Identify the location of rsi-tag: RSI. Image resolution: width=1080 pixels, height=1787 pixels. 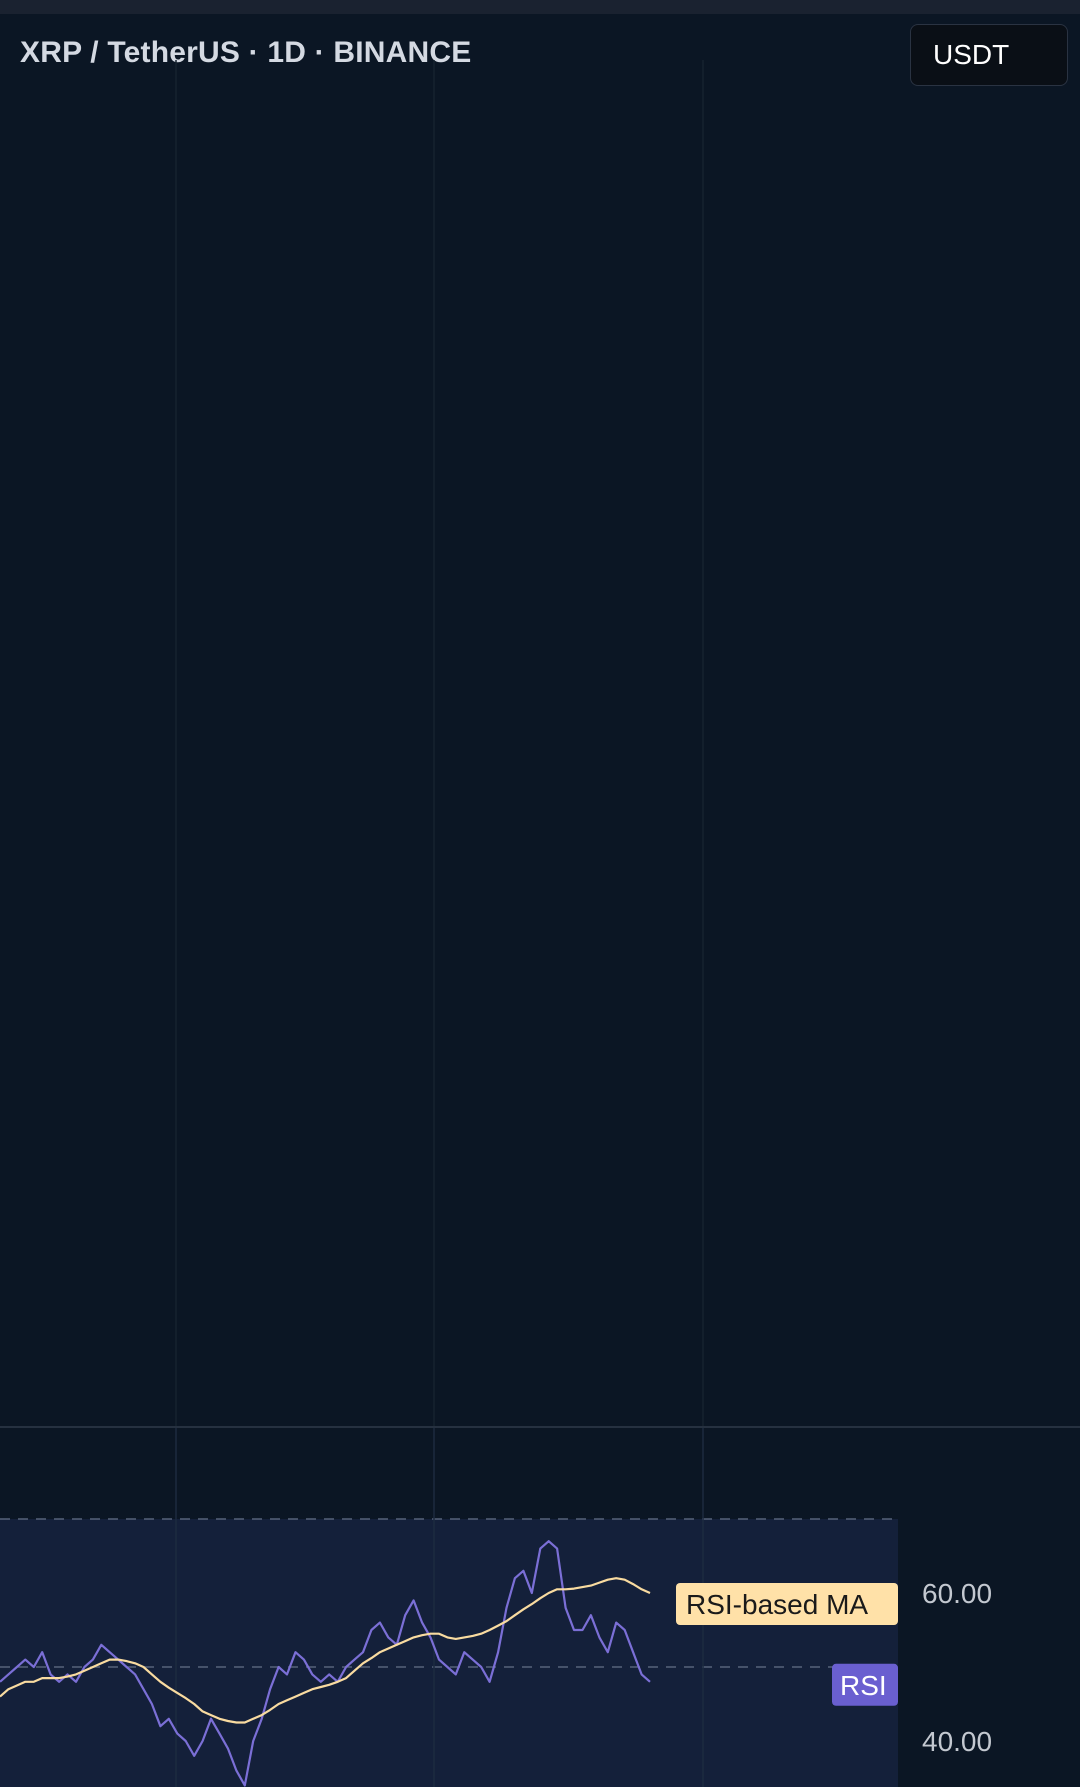
(865, 1684).